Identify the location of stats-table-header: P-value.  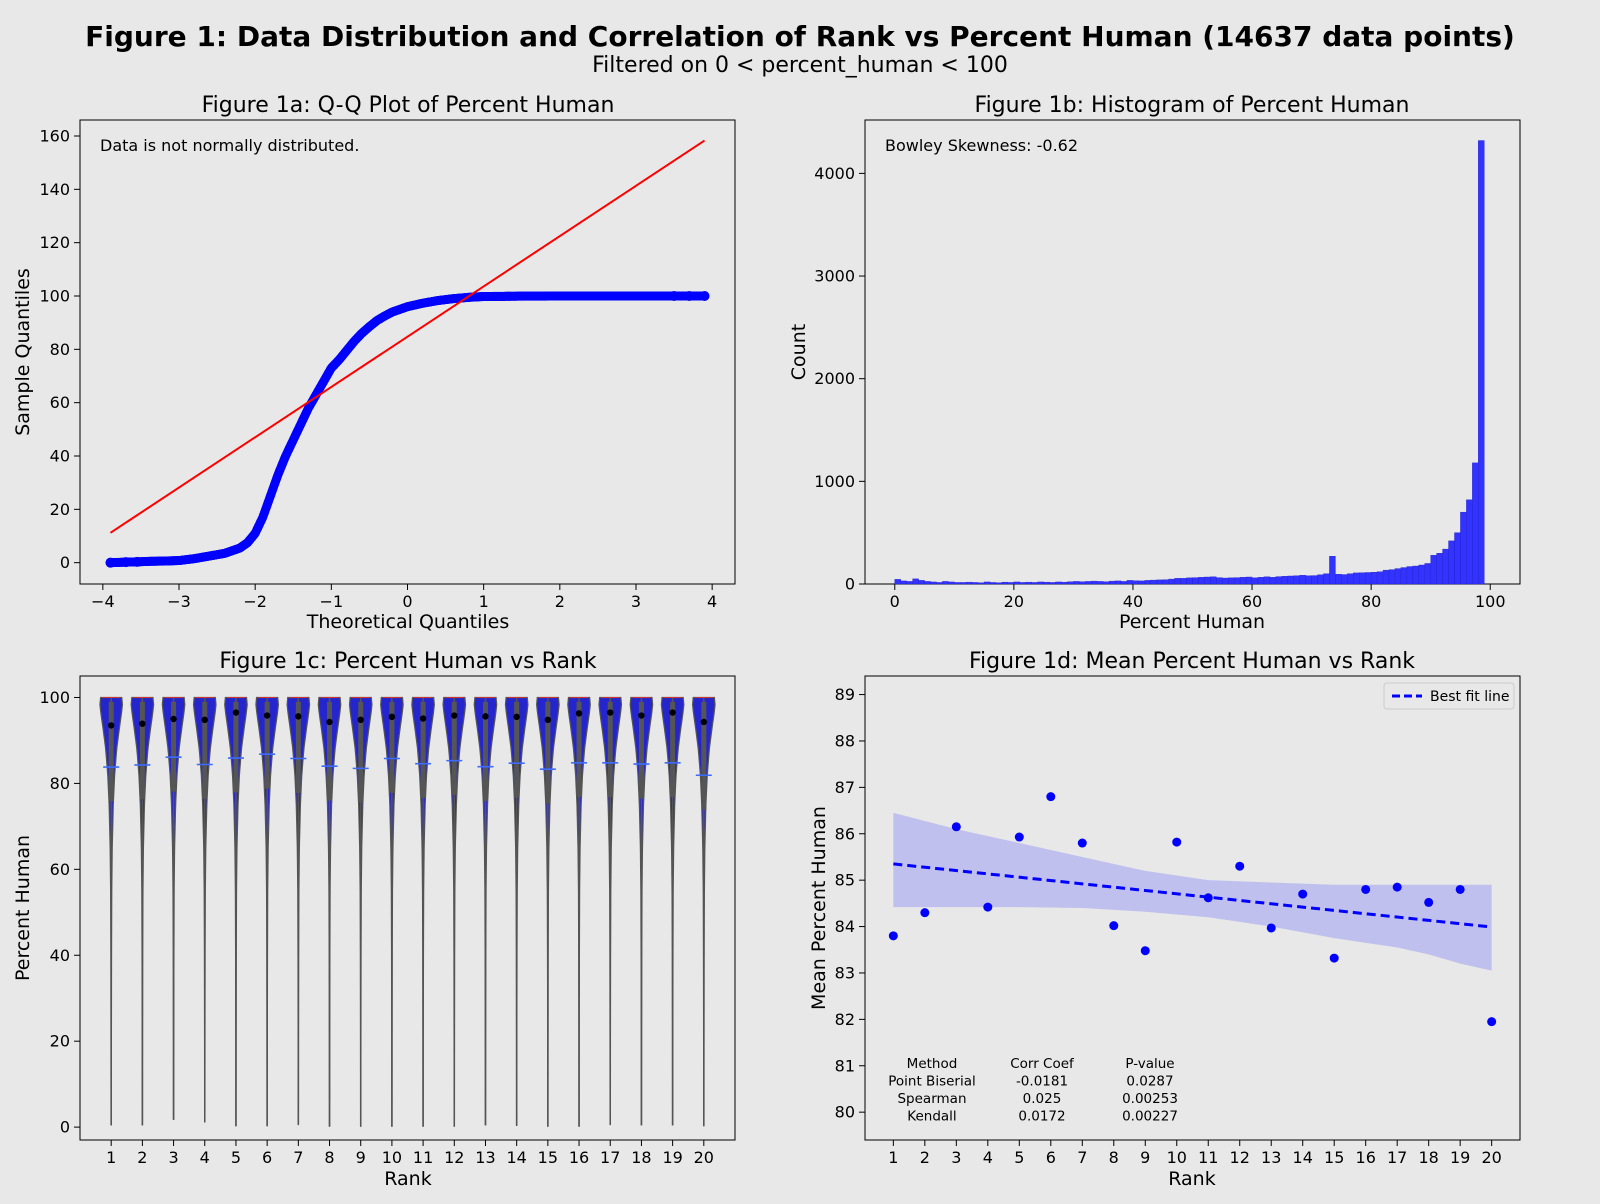
(1149, 1064).